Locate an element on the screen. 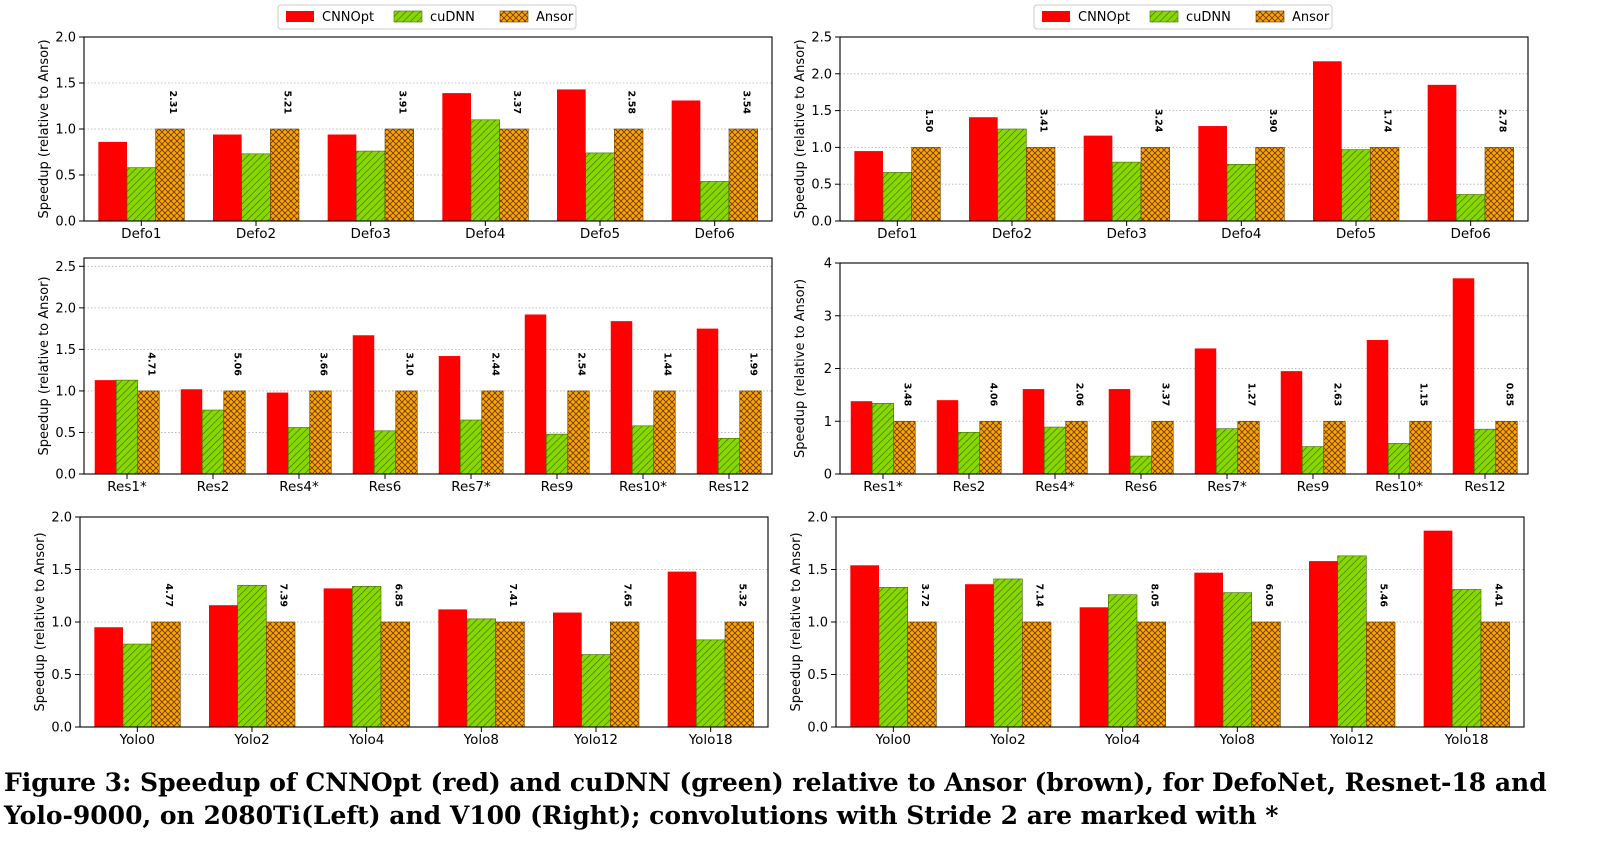 The height and width of the screenshot is (857, 1622). annotation-label: 7.65 is located at coordinates (627, 595).